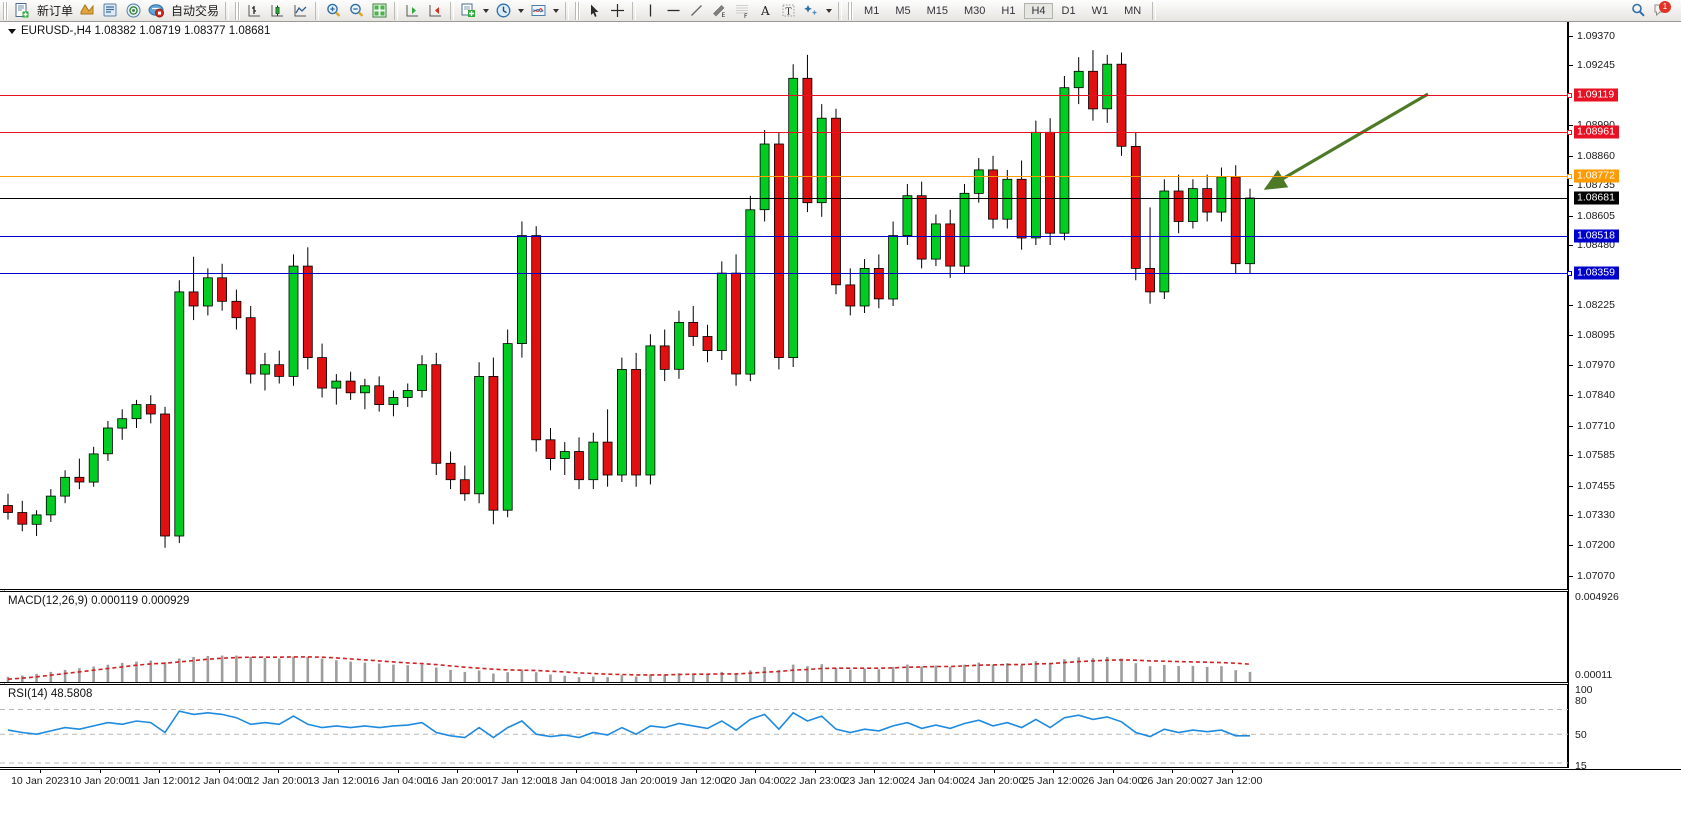 This screenshot has width=1681, height=828. Describe the element at coordinates (379, 11) in the screenshot. I see `tile-windows-icon` at that location.